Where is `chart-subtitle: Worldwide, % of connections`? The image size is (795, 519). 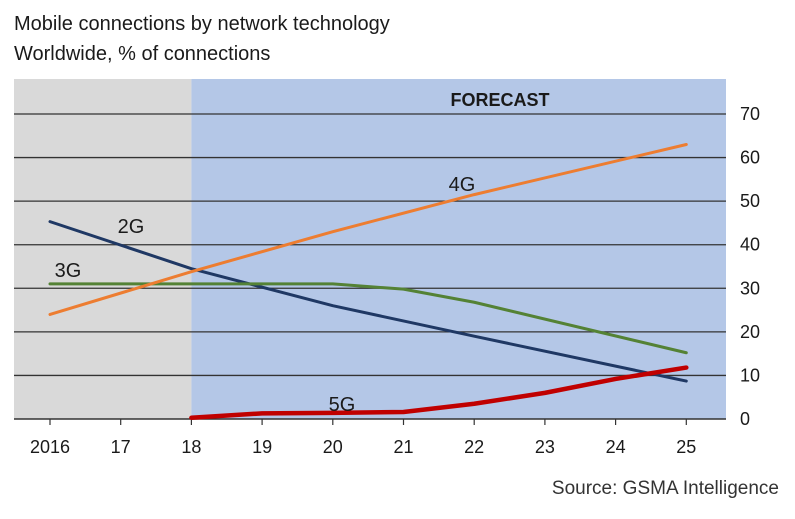
chart-subtitle: Worldwide, % of connections is located at coordinates (142, 54).